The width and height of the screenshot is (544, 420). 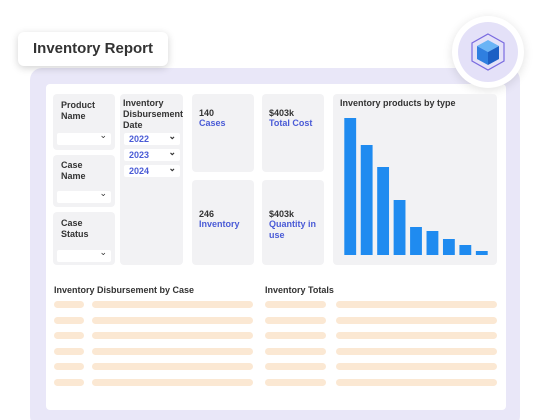 I want to click on kpi-card: 246 Inventory, so click(x=223, y=222).